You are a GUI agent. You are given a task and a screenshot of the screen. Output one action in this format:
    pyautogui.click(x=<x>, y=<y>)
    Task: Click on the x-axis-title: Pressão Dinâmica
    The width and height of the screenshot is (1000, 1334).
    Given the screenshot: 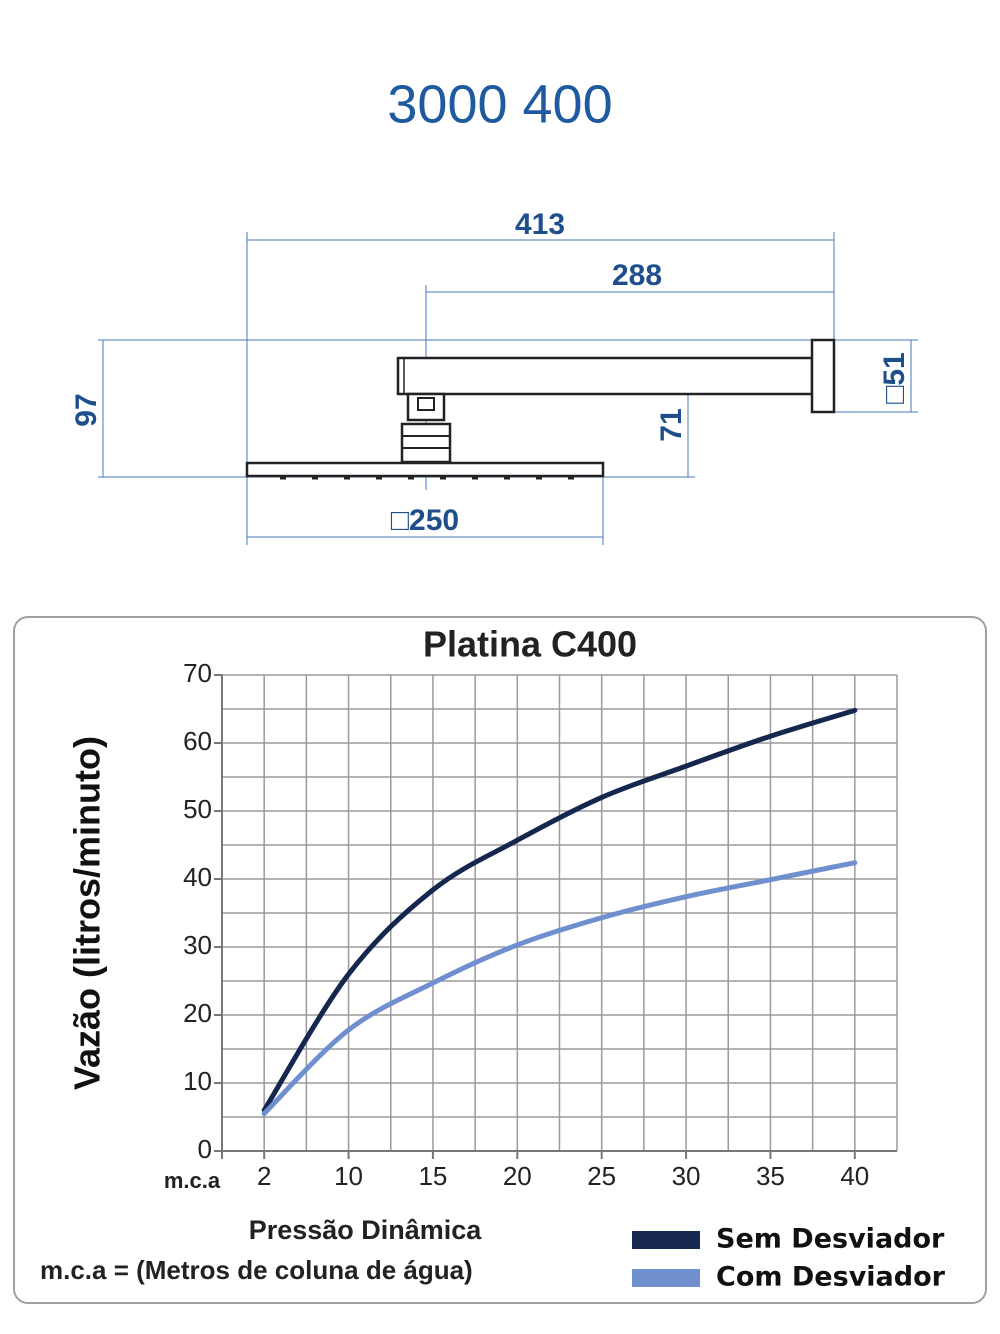 What is the action you would take?
    pyautogui.click(x=366, y=1230)
    